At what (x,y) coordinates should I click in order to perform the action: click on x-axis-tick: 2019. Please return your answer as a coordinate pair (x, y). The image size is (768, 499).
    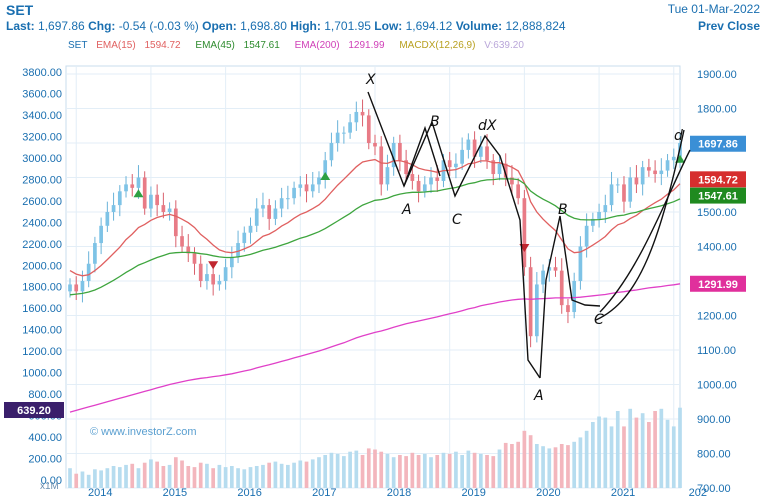
    Looking at the image, I should click on (473, 493).